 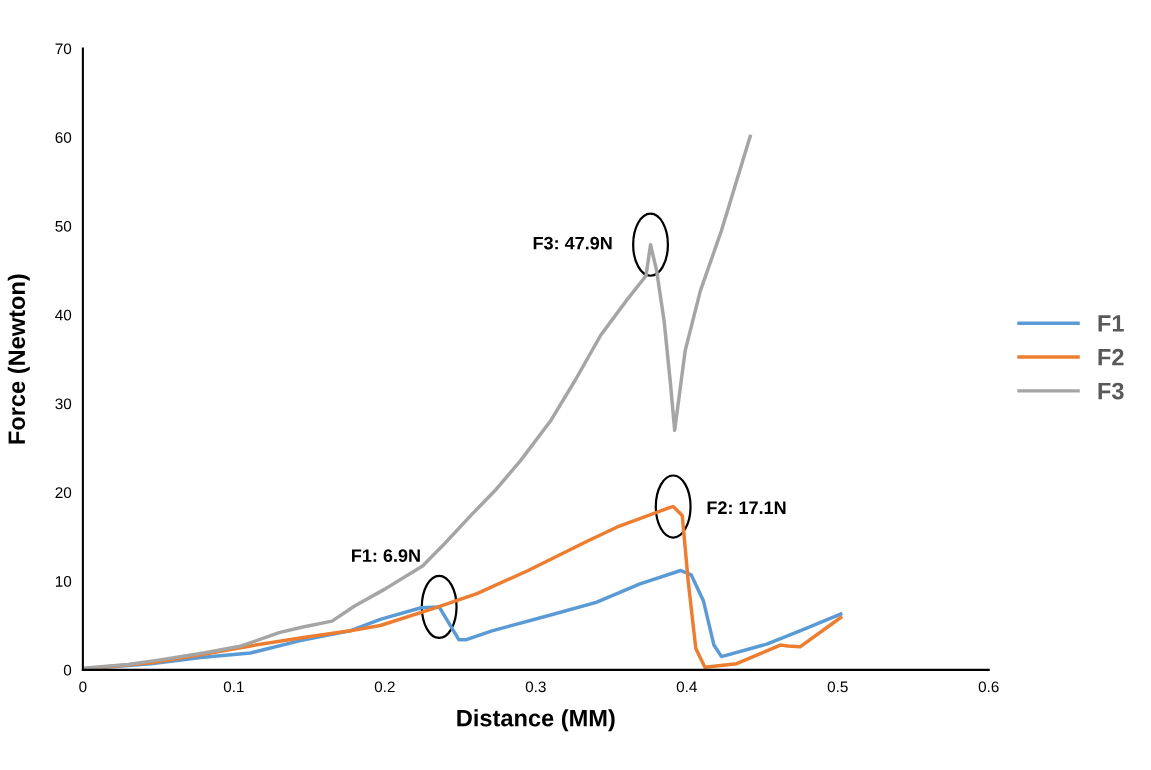 I want to click on x-tick-label: 0.2, so click(x=384, y=687).